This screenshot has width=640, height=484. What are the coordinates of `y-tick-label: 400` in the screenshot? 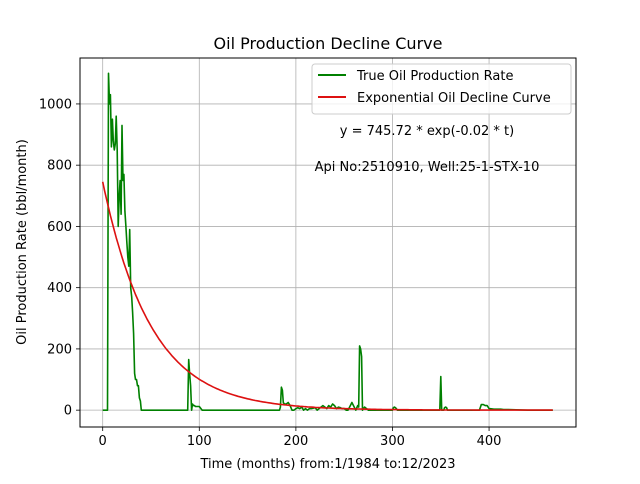 It's located at (59, 288).